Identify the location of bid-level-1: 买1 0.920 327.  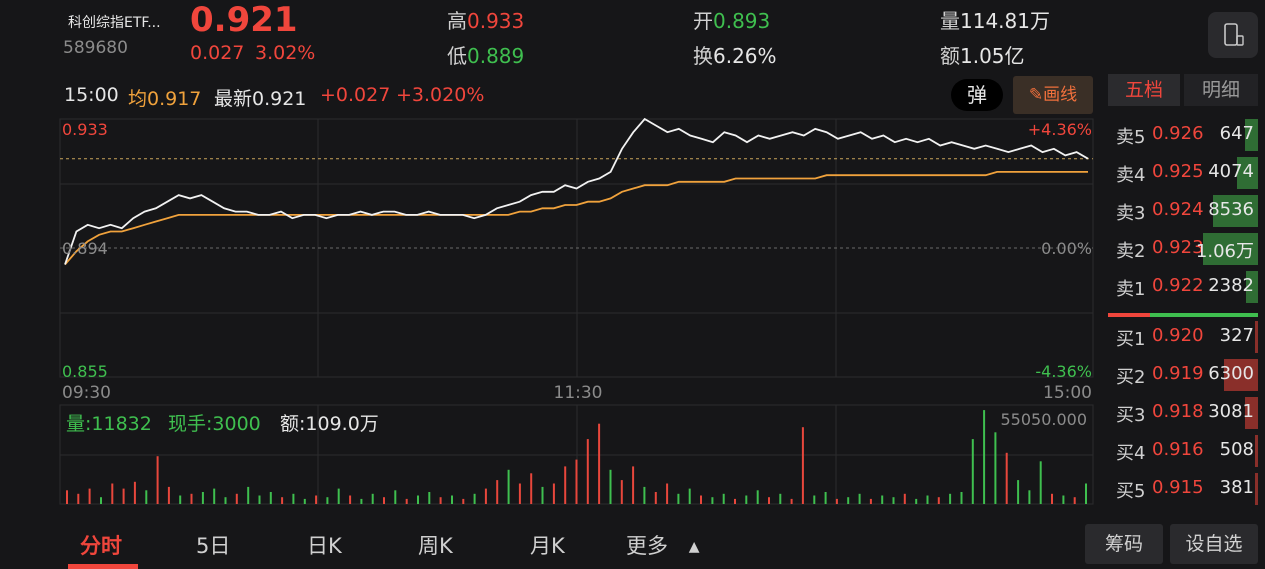
(1183, 337).